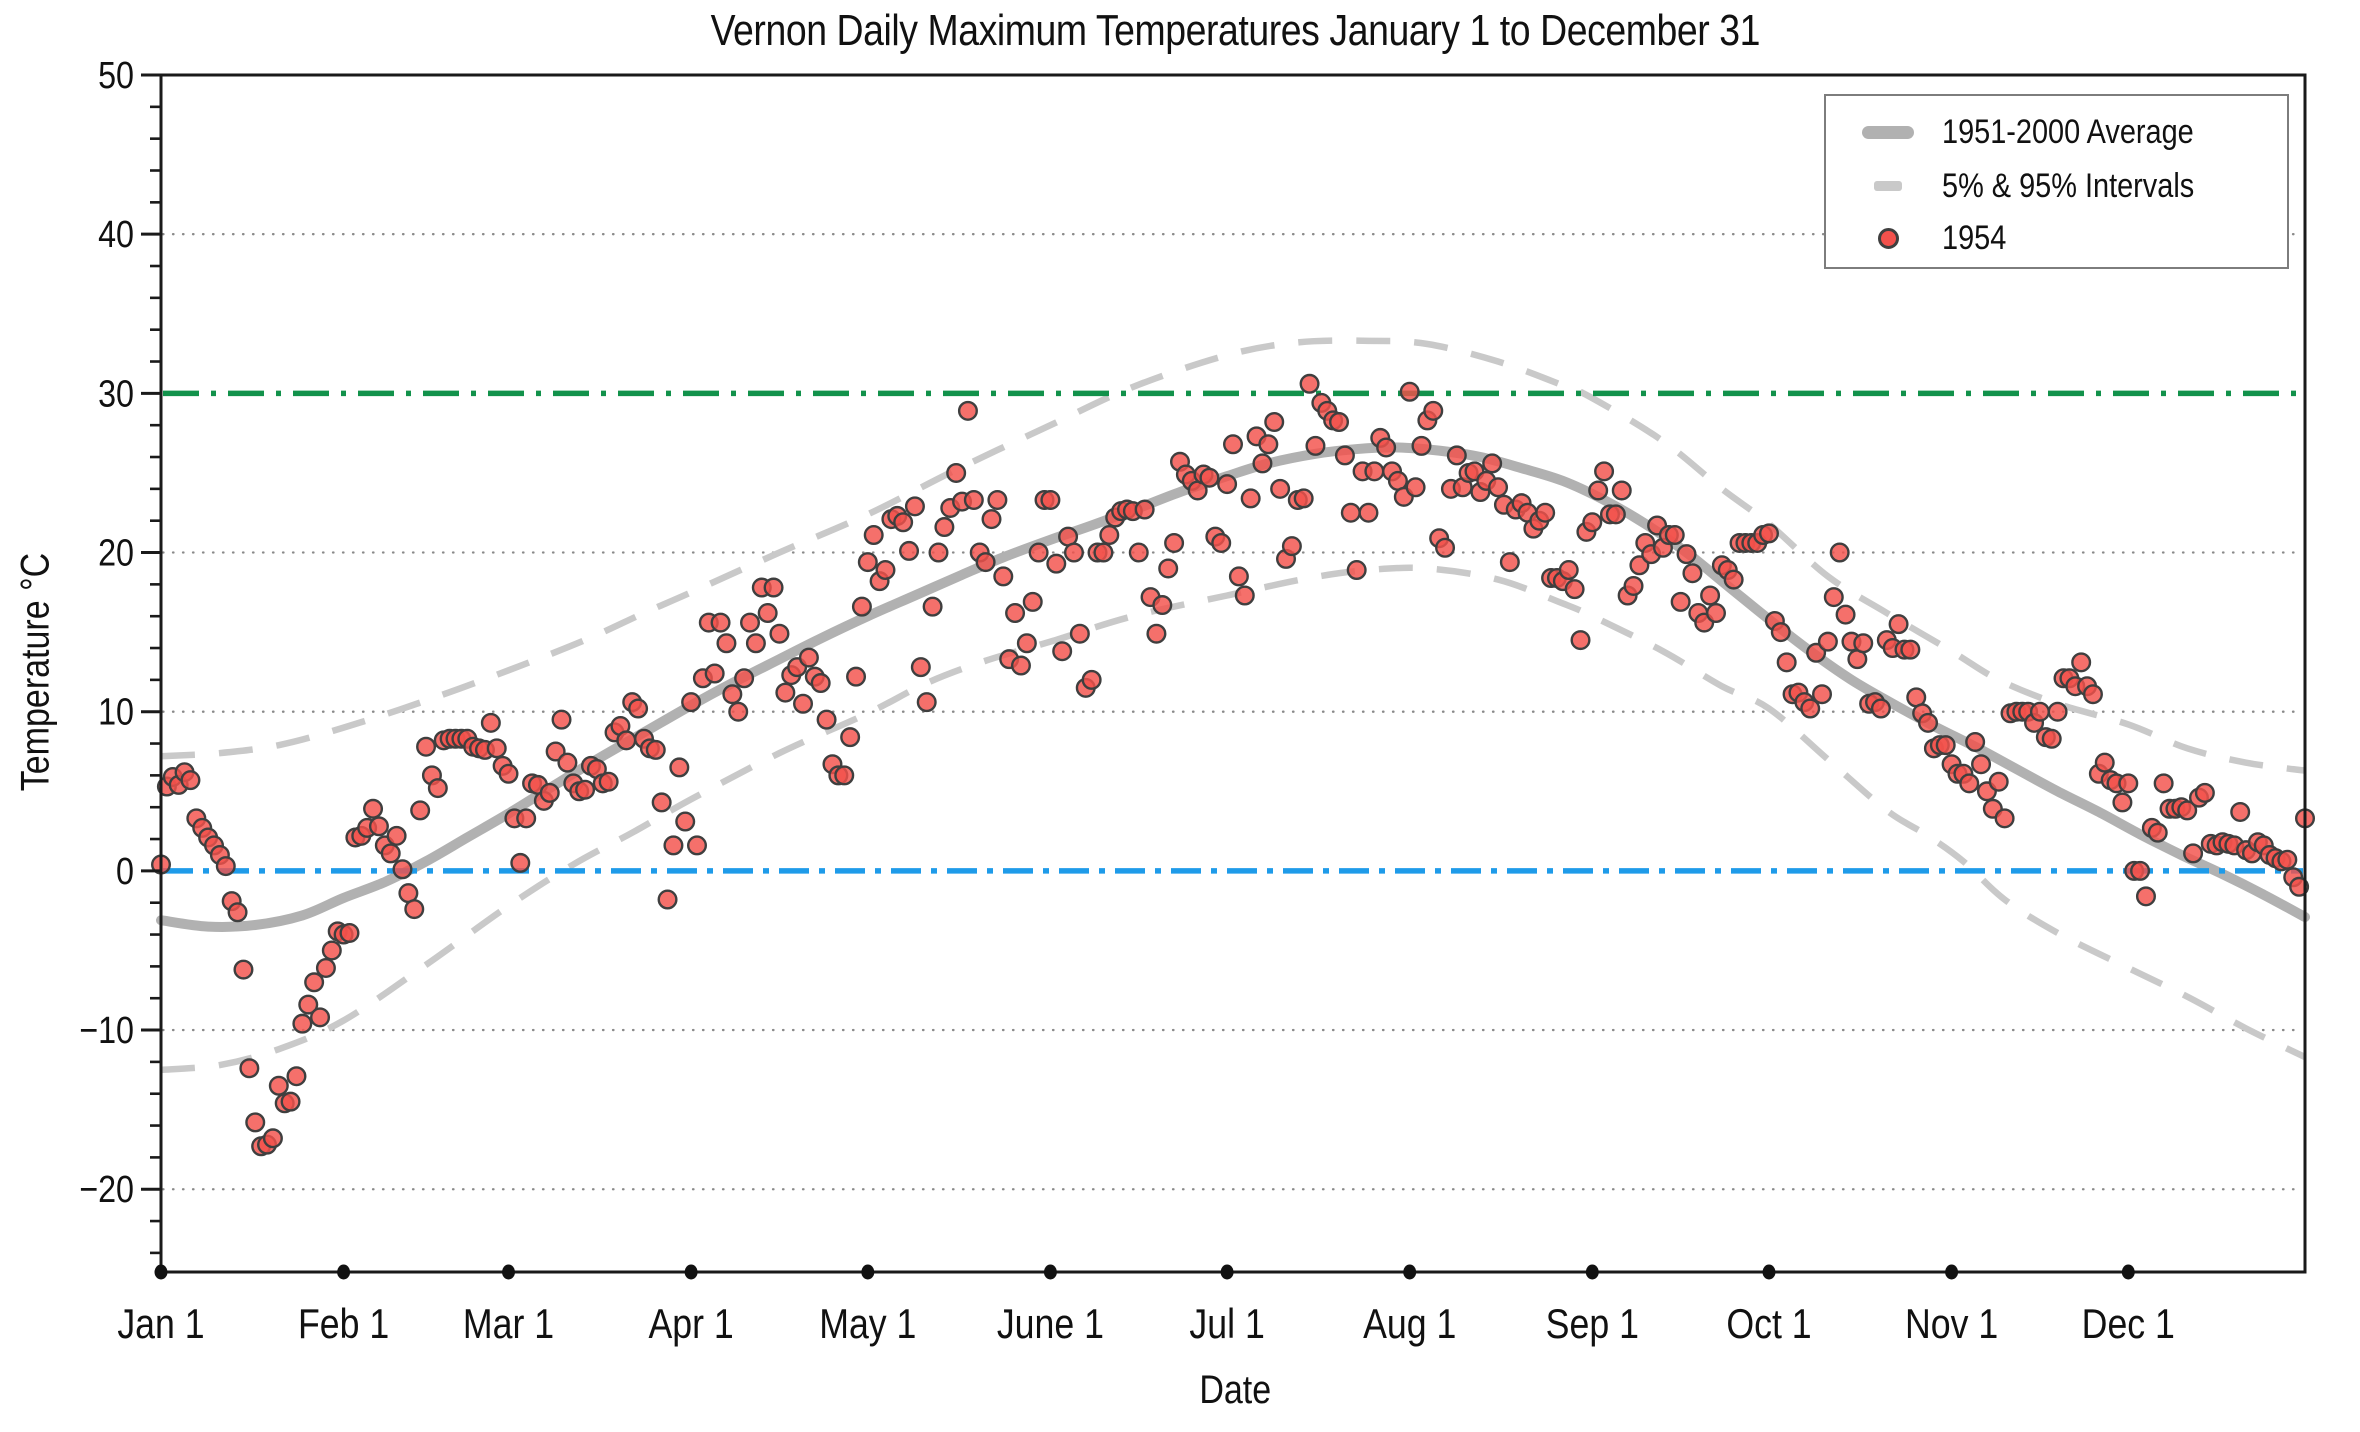 This screenshot has width=2360, height=1432. What do you see at coordinates (125, 871) in the screenshot?
I see `svg-text: 0` at bounding box center [125, 871].